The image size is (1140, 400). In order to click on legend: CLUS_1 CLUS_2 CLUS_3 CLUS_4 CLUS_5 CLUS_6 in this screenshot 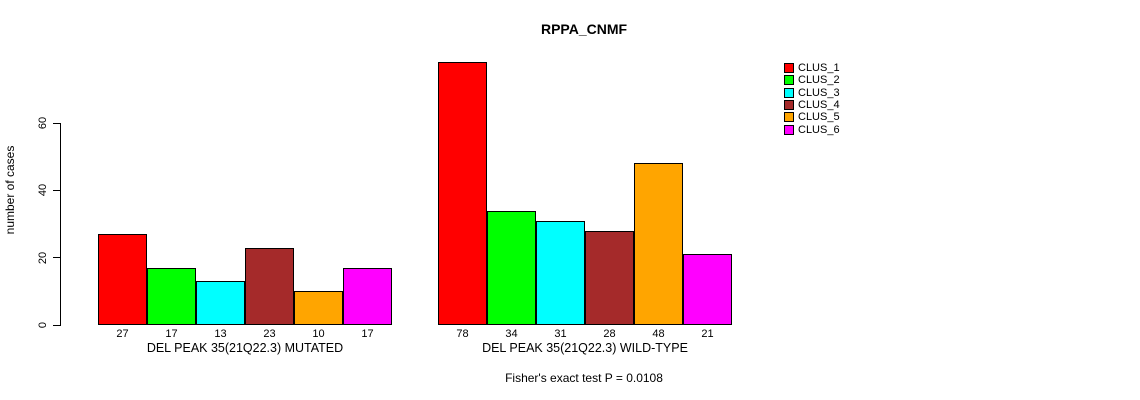, I will do `click(812, 99)`.